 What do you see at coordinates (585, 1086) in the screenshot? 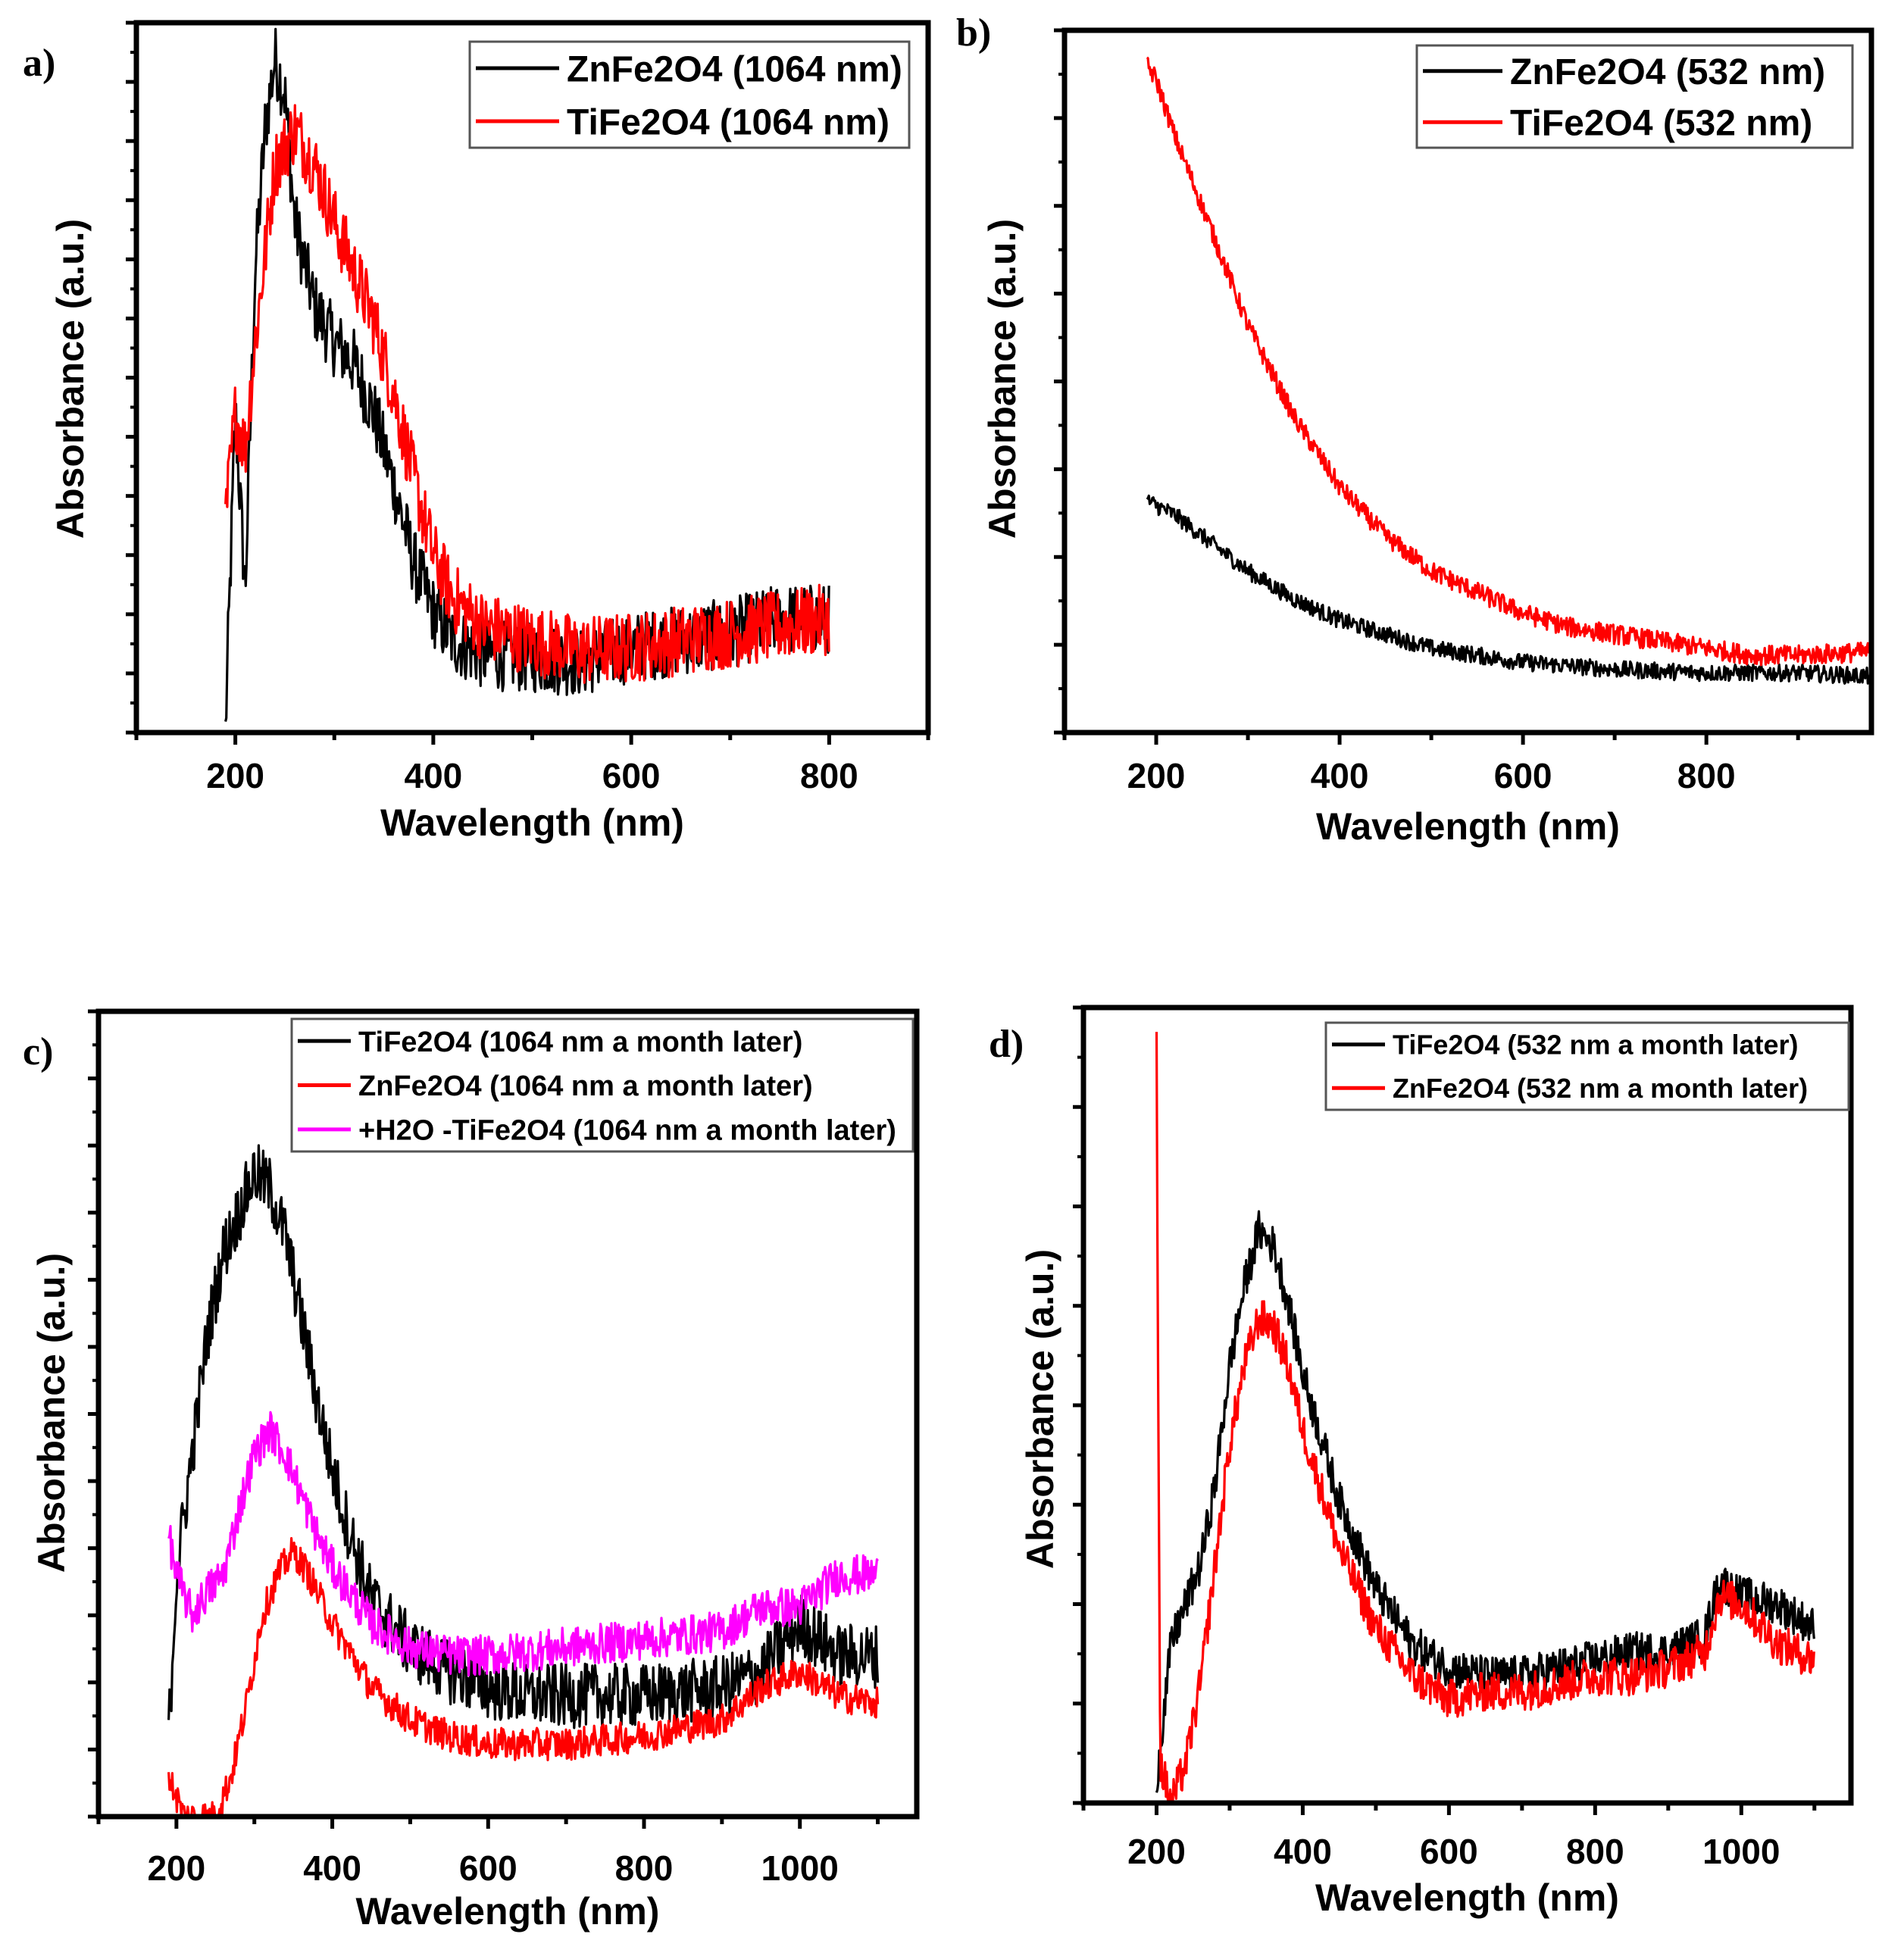
I see `legend-entry-2: ZnFe2O4 (1064 nm a month later)` at bounding box center [585, 1086].